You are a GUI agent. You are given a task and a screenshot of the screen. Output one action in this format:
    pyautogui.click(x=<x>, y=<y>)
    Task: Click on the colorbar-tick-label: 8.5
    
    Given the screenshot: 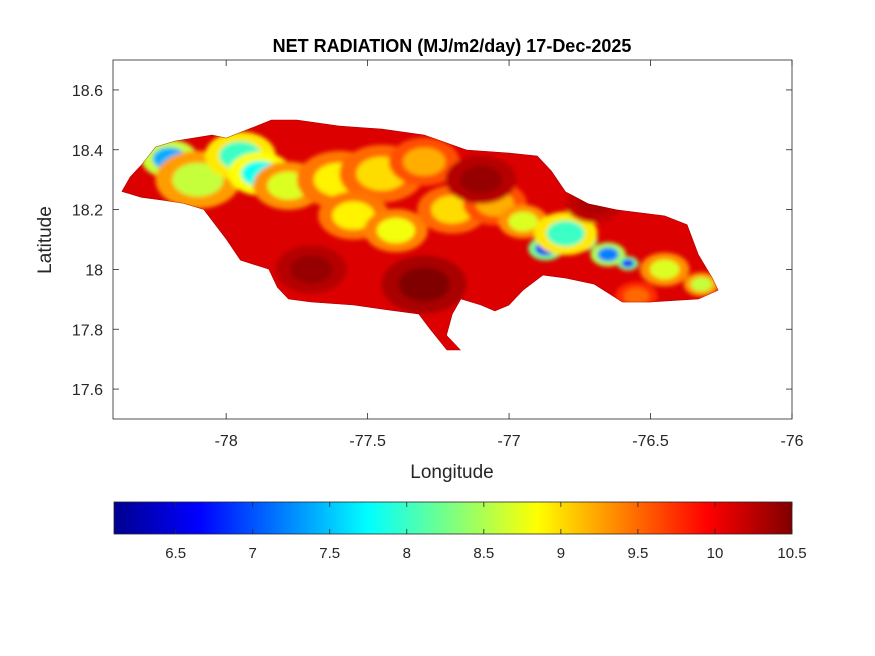 What is the action you would take?
    pyautogui.click(x=483, y=553)
    